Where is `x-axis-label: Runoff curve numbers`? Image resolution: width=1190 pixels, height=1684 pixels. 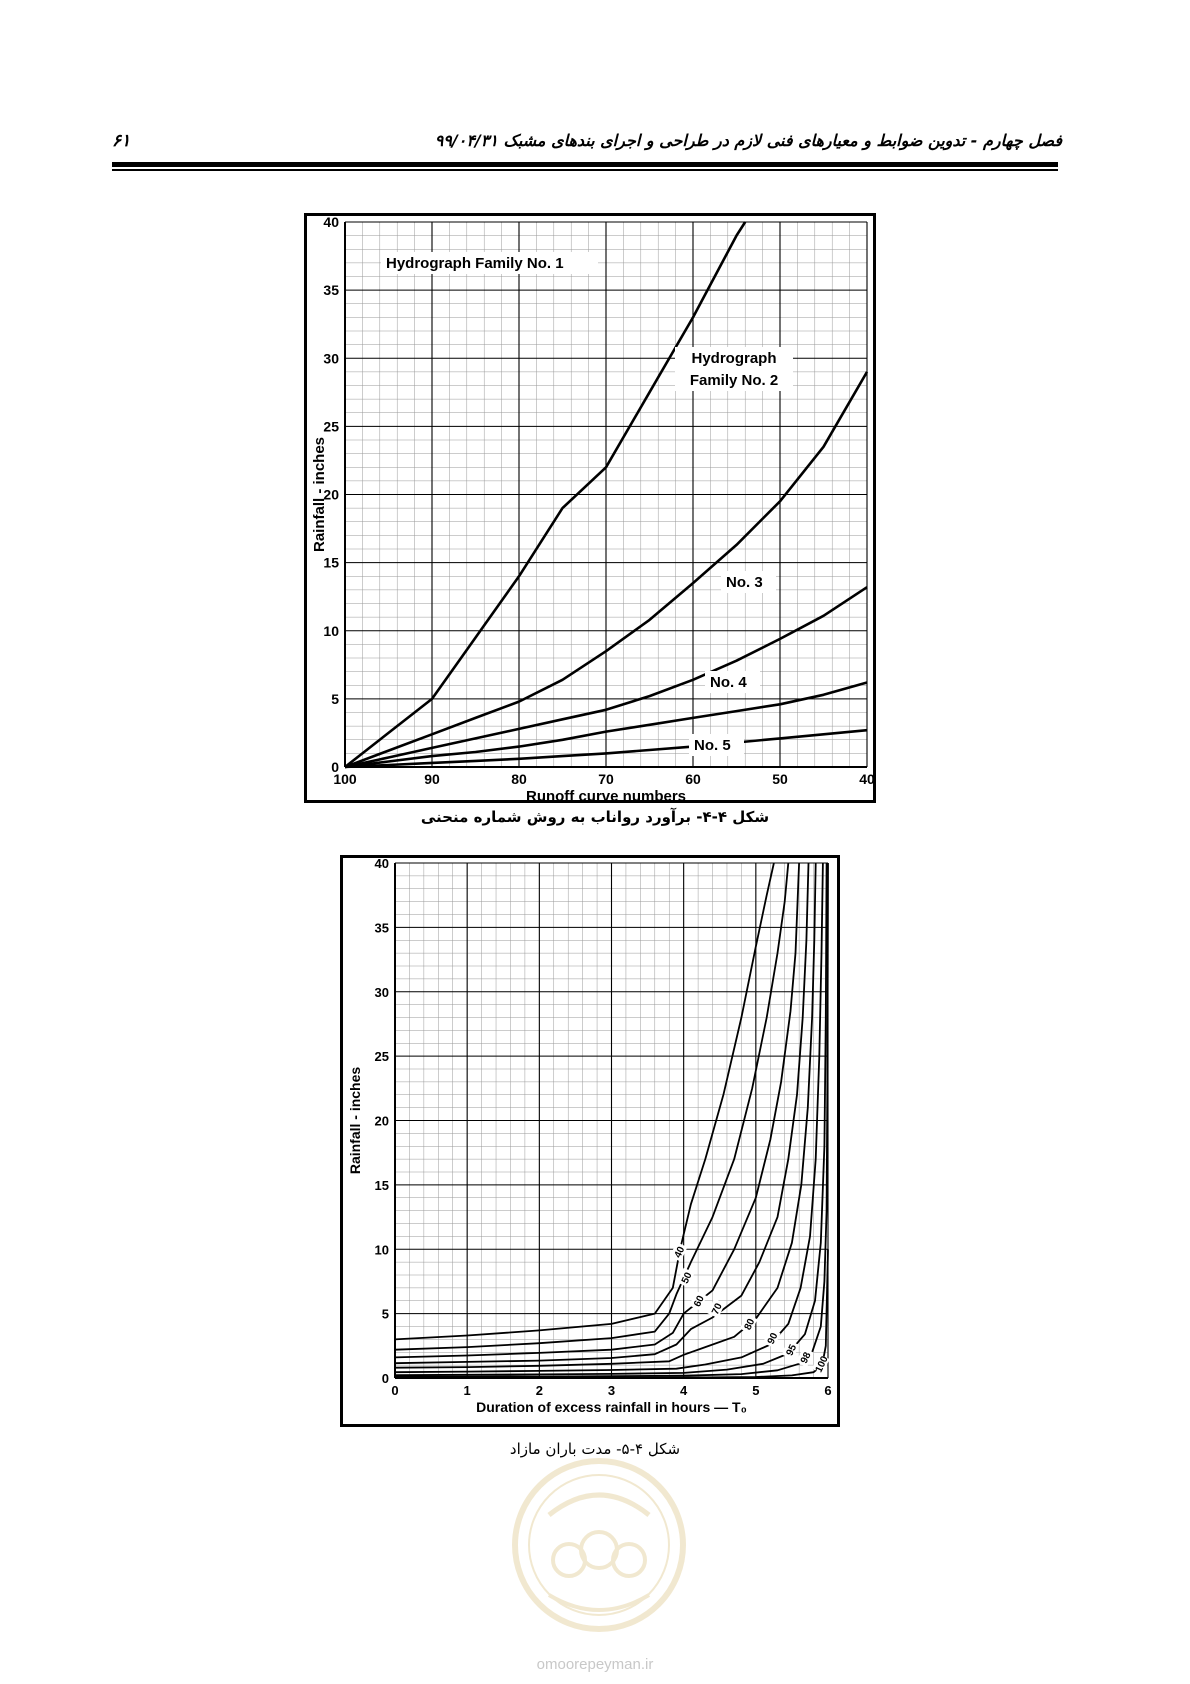
x-axis-label: Runoff curve numbers is located at coordinates (606, 795).